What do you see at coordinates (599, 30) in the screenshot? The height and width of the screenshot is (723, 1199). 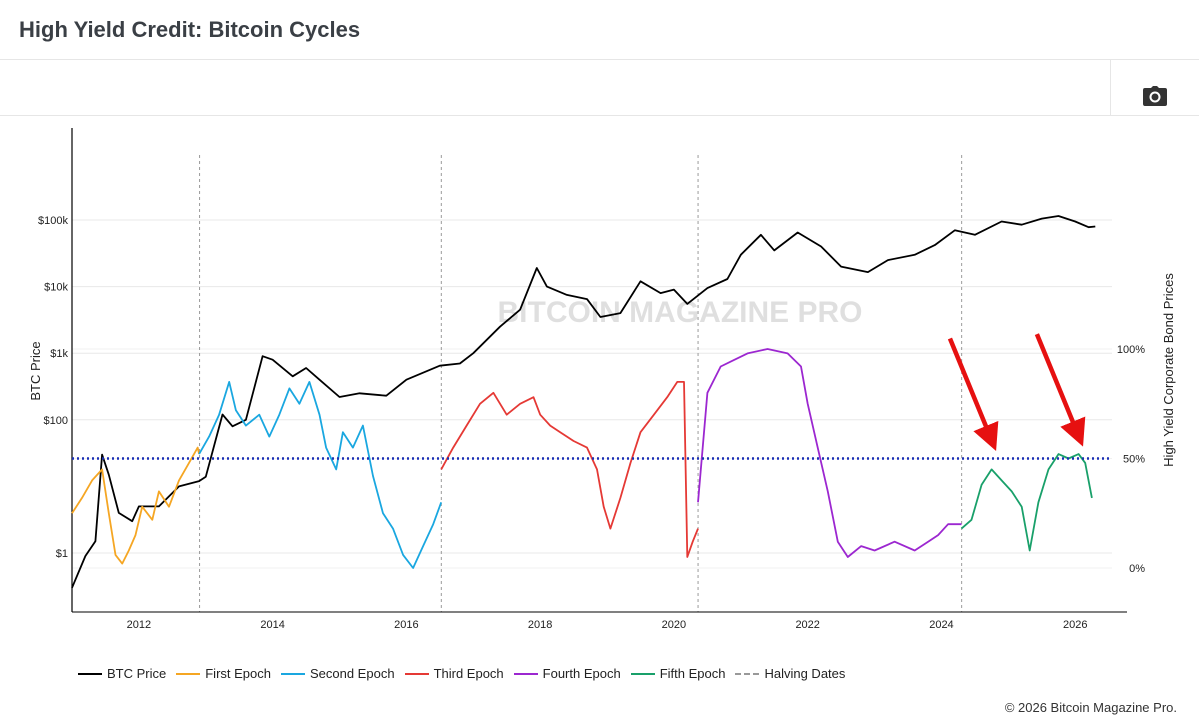 I see `chart-header: High Yield Credit: Bitcoin Cycles` at bounding box center [599, 30].